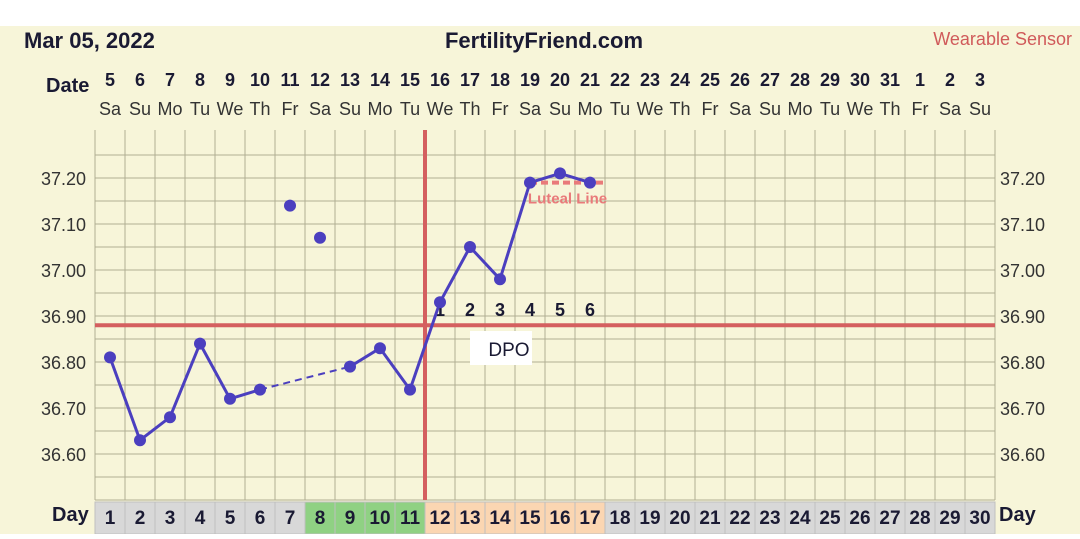 This screenshot has height=539, width=1080. I want to click on date-label: 27, so click(770, 80).